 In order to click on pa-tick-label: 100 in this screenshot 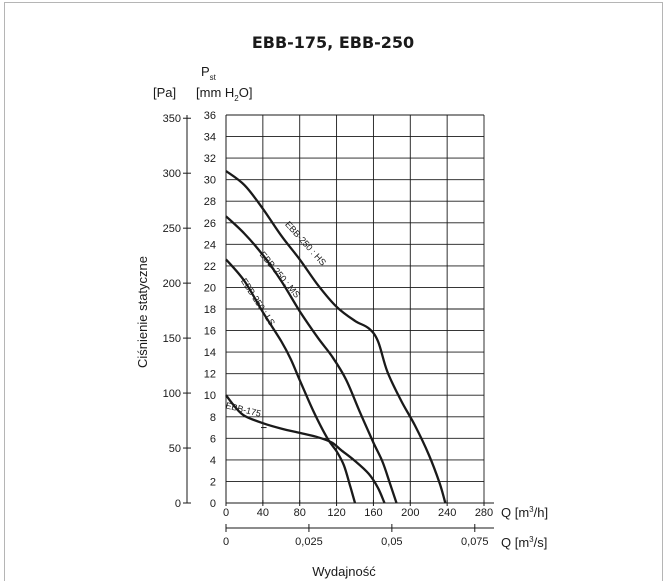, I will do `click(172, 394)`.